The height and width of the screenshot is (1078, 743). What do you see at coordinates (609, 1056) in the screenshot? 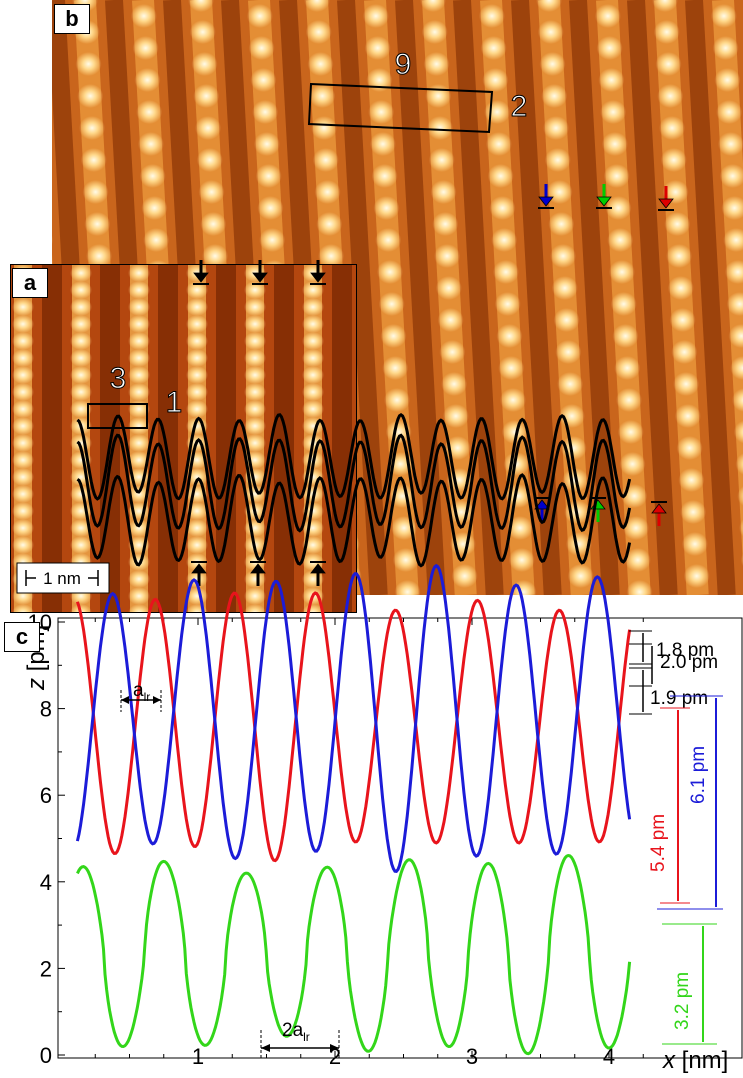
I see `x-tick-label: 4` at bounding box center [609, 1056].